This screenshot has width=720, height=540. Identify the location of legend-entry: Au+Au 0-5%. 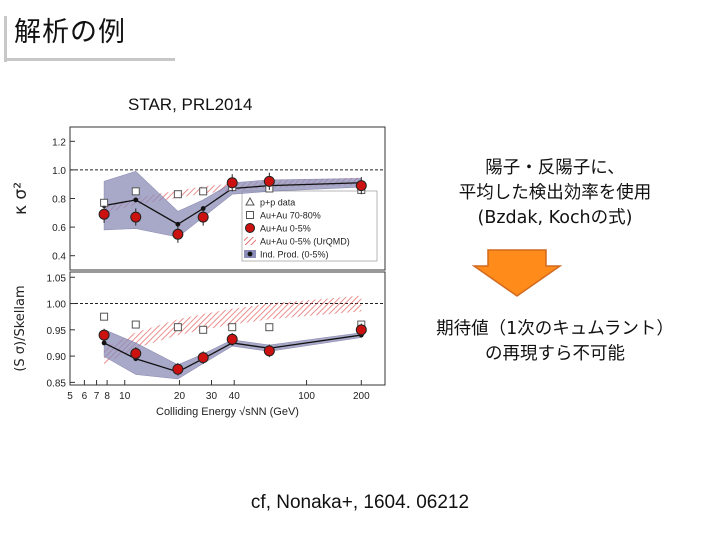
(285, 229).